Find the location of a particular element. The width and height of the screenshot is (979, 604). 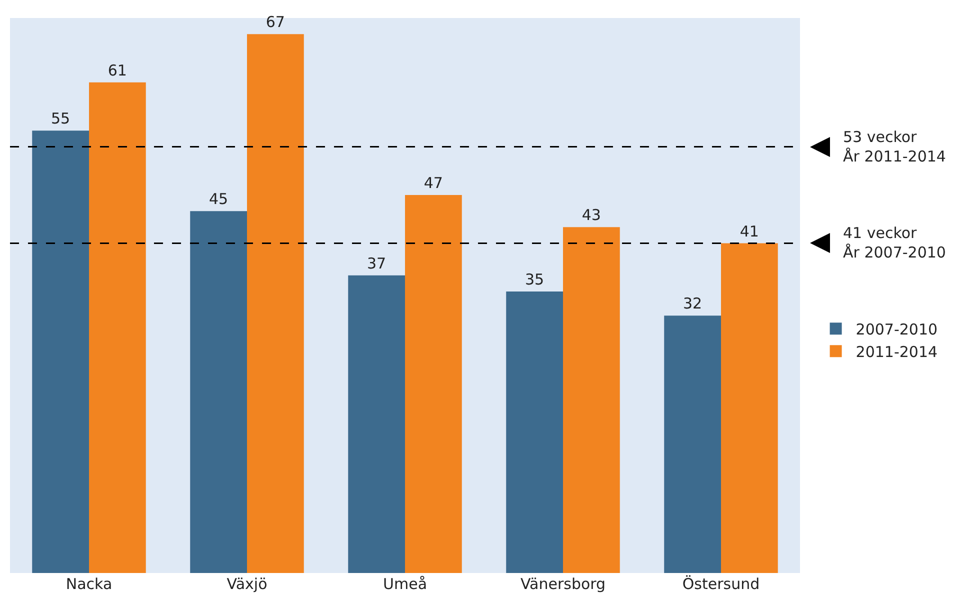

data-label: 35 is located at coordinates (534, 279).